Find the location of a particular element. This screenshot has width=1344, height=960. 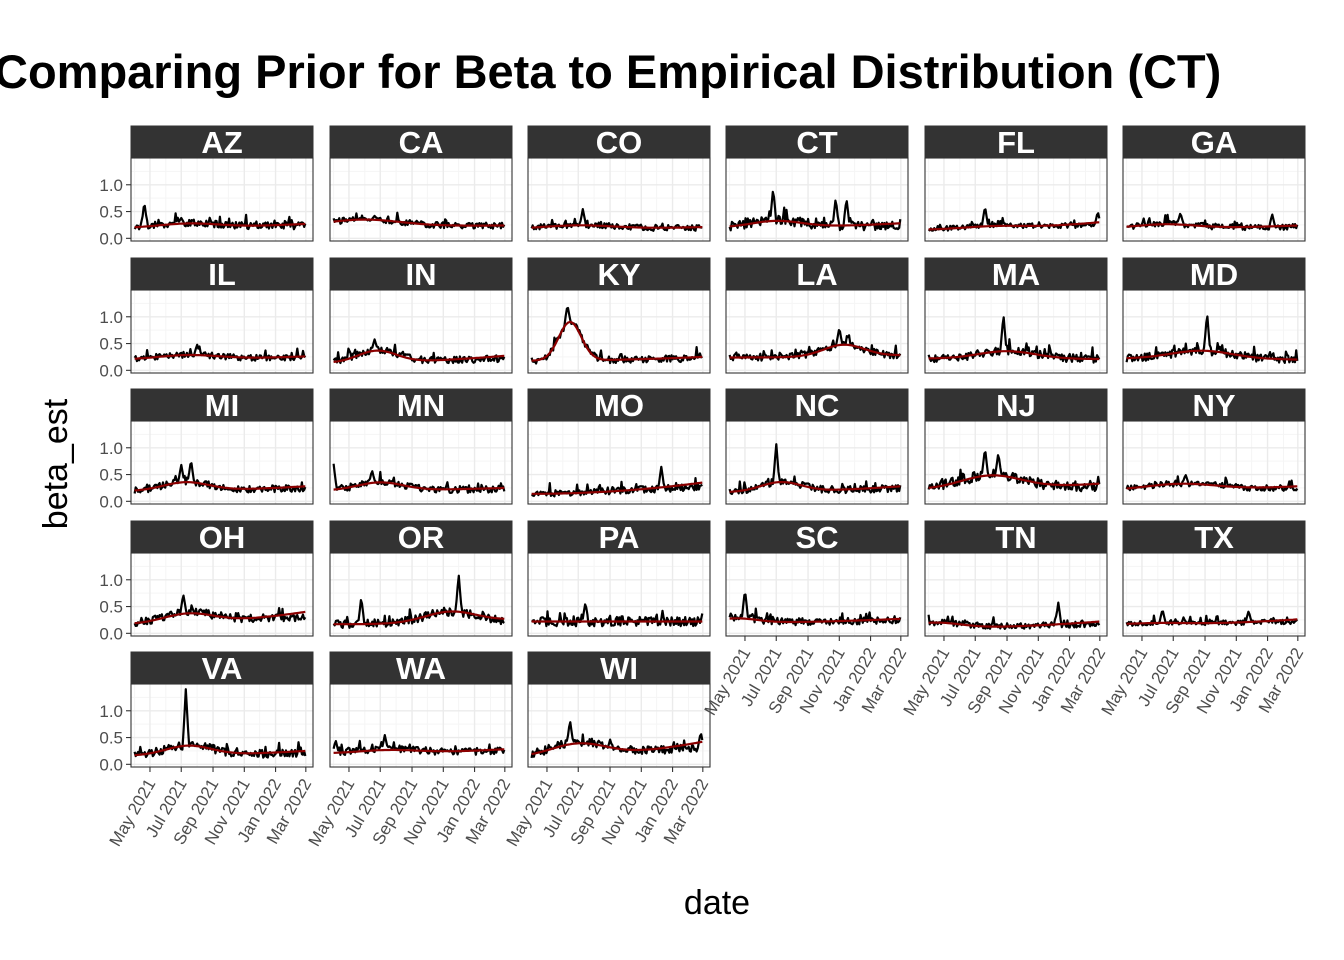

facet-label: TX is located at coordinates (1214, 537).